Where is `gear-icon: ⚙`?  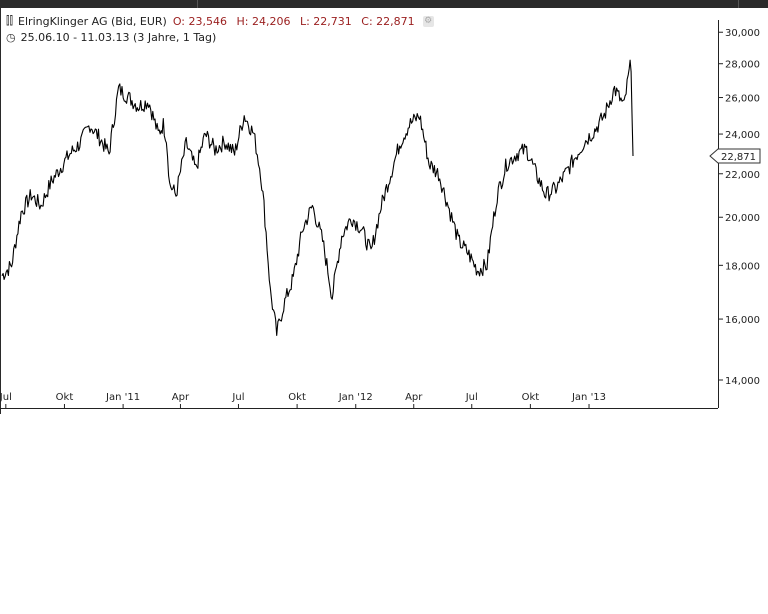
gear-icon: ⚙ is located at coordinates (428, 21).